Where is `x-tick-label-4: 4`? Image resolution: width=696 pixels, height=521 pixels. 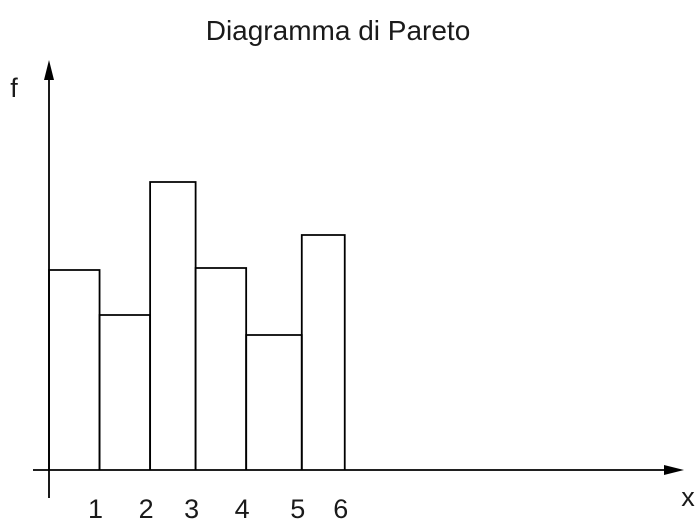
x-tick-label-4: 4 is located at coordinates (242, 507).